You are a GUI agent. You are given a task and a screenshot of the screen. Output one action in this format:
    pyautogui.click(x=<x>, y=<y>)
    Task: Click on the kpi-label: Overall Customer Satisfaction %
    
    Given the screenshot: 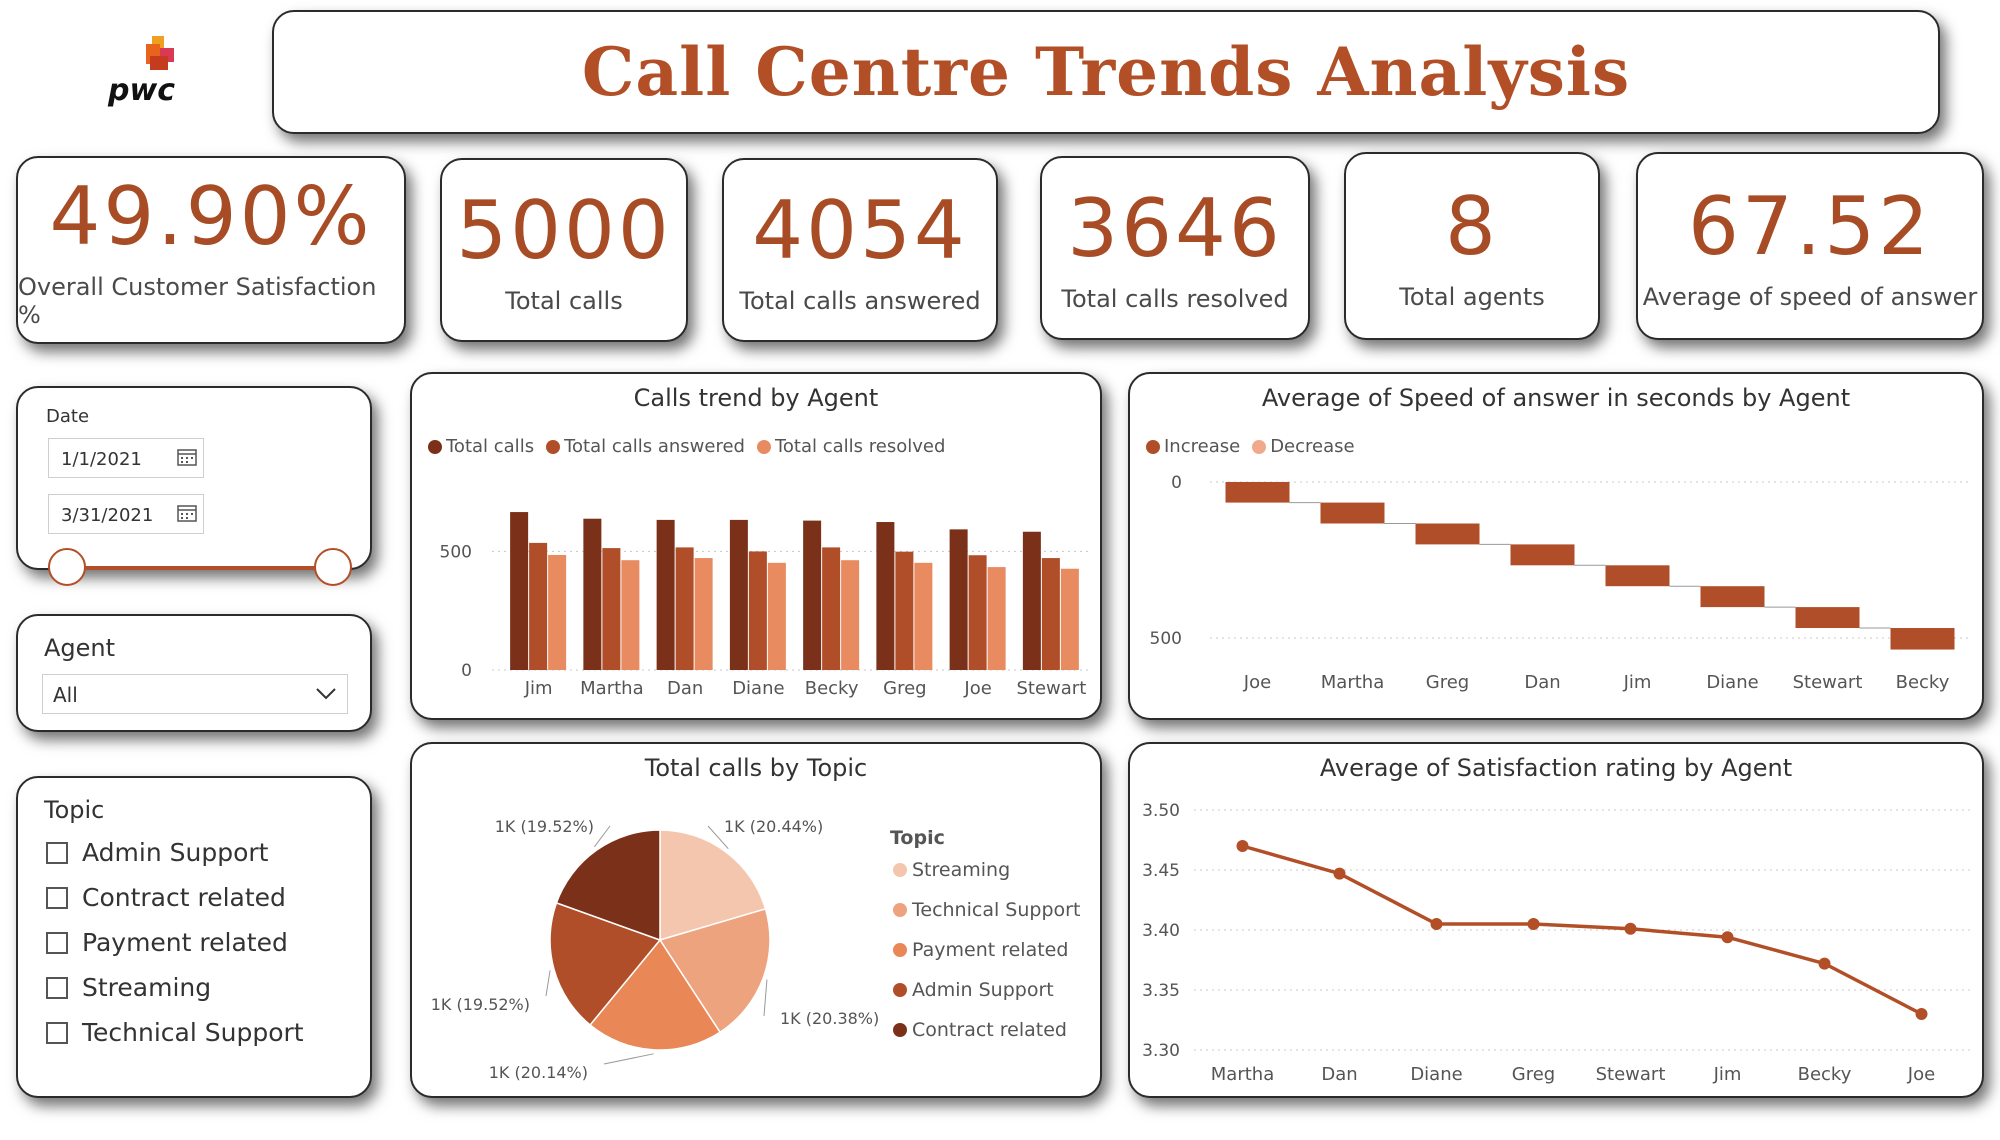 What is the action you would take?
    pyautogui.click(x=197, y=301)
    